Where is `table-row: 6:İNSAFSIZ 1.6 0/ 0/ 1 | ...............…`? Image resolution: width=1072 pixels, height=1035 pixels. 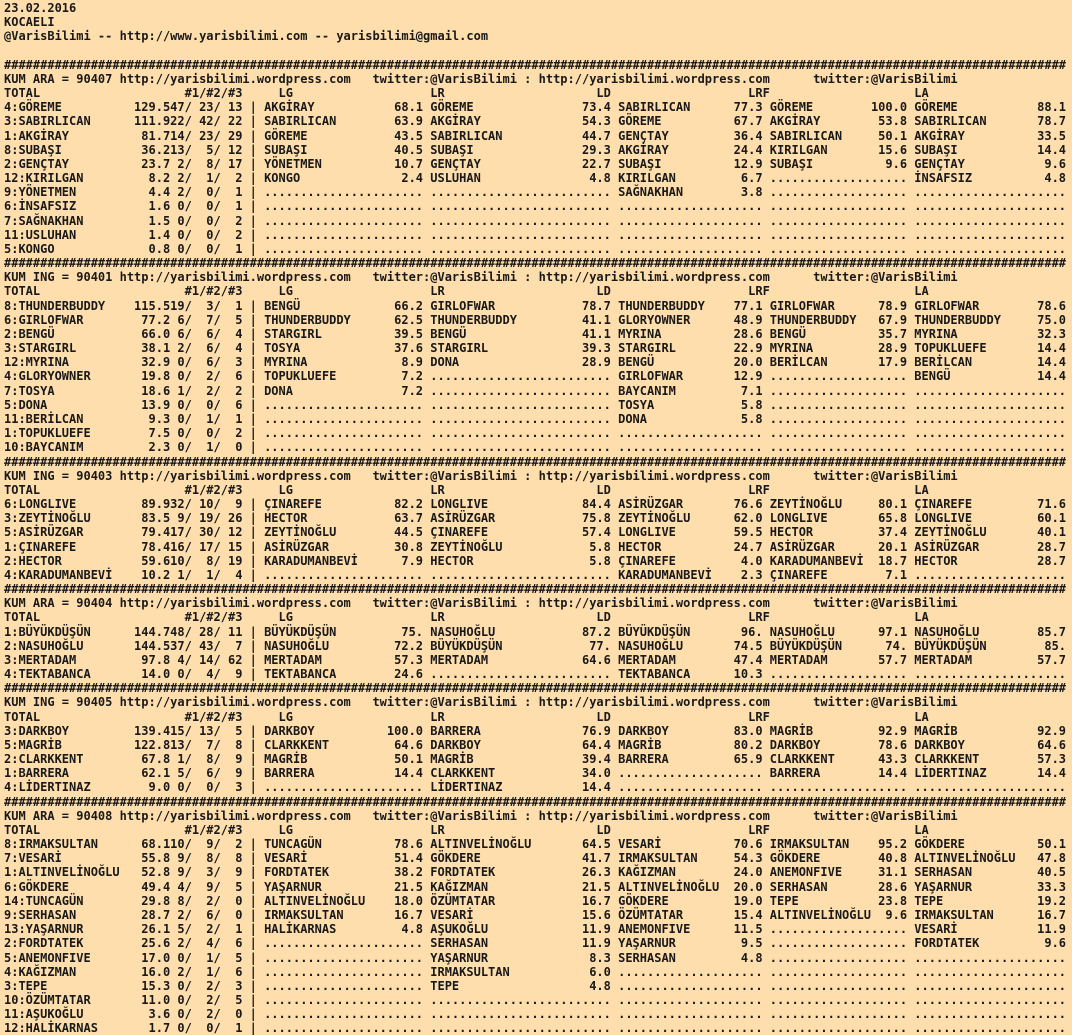 table-row: 6:İNSAFSIZ 1.6 0/ 0/ 1 | ...............… is located at coordinates (535, 206).